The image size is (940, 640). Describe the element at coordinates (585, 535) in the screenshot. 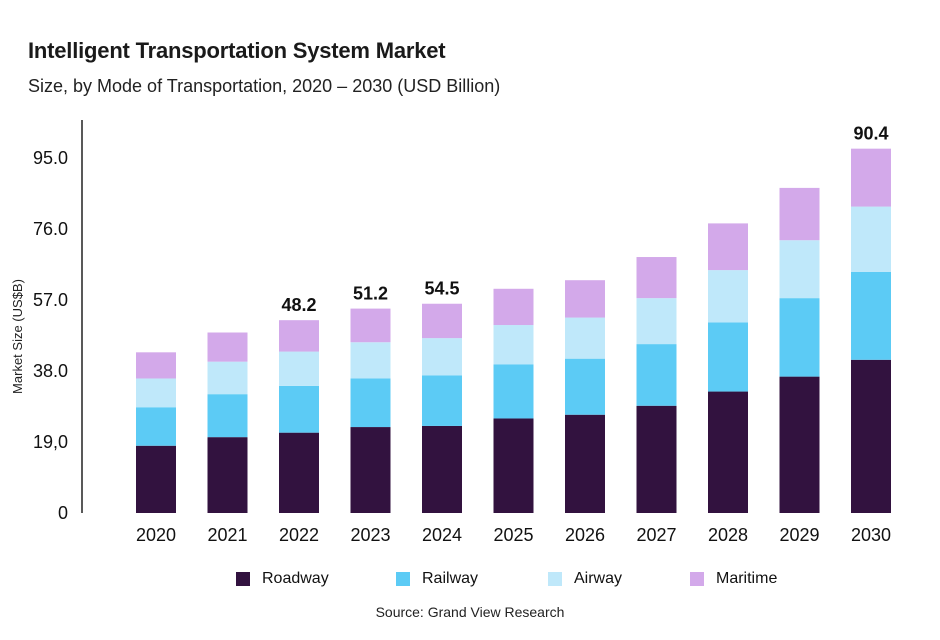

I see `x-tick-label: 2026` at that location.